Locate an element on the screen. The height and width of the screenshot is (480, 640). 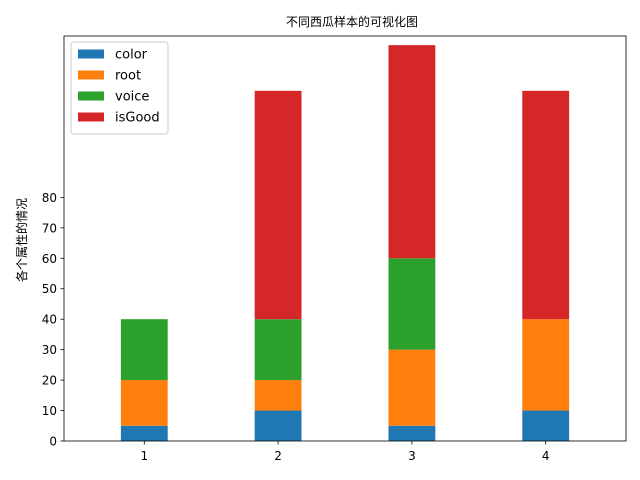
chart-title: 不同西瓜样本的可视化图 is located at coordinates (352, 21).